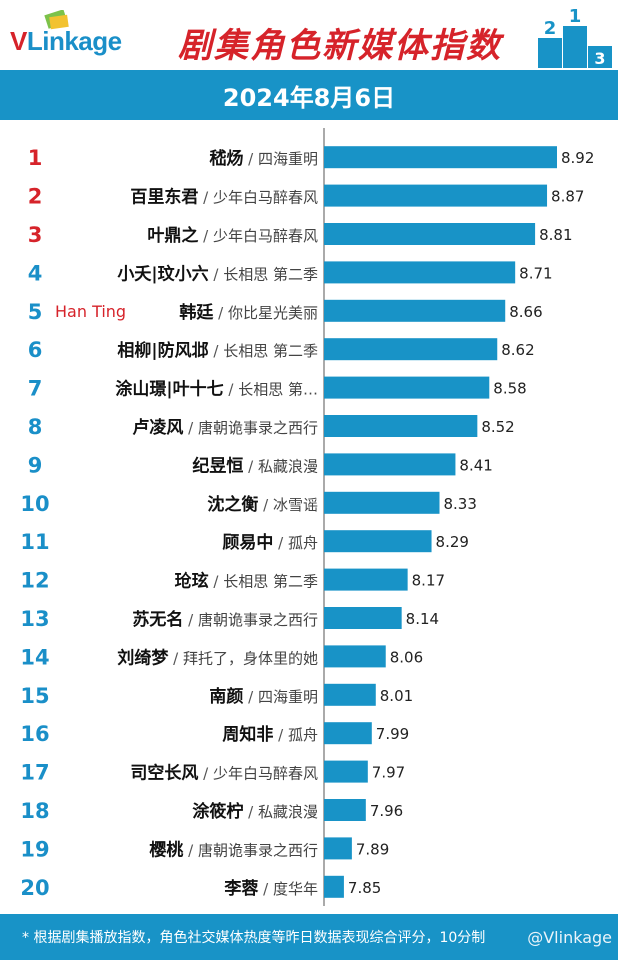 The height and width of the screenshot is (960, 618). What do you see at coordinates (255, 811) in the screenshot?
I see `category-label: 涂筱柠 / 私藏浪漫` at bounding box center [255, 811].